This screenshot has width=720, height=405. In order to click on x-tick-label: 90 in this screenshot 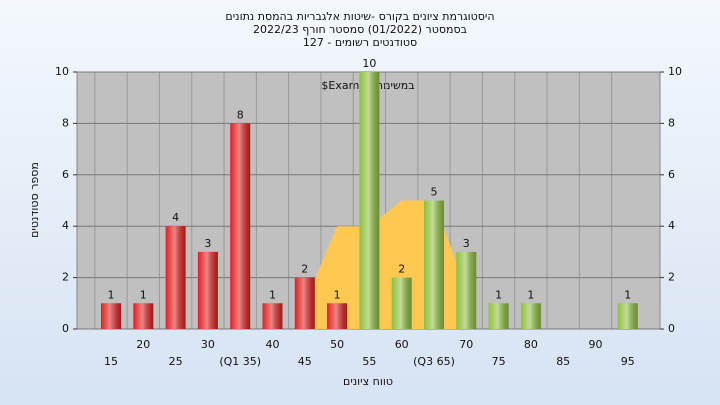, I will do `click(596, 344)`.